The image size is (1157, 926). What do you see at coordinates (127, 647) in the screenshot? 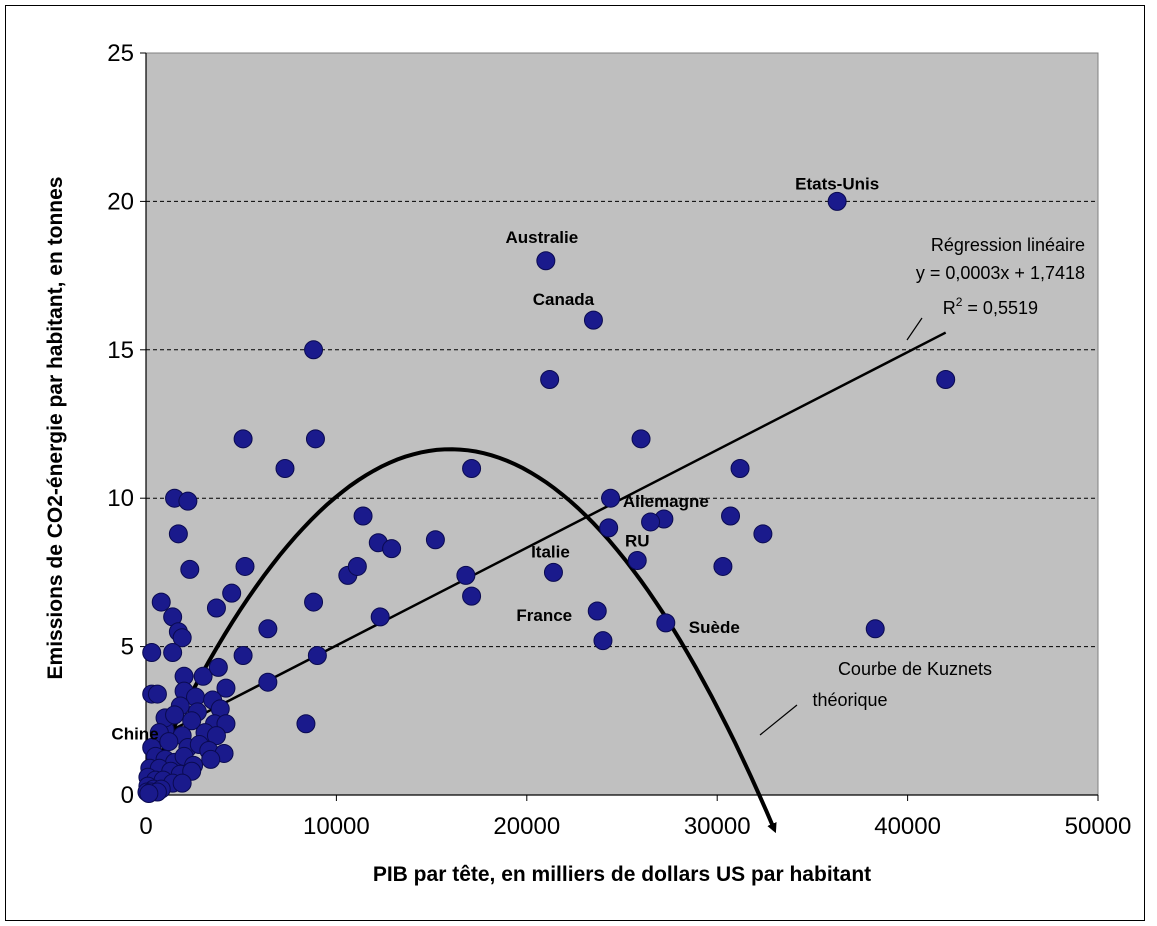
I see `y-tick-label: 5` at bounding box center [127, 647].